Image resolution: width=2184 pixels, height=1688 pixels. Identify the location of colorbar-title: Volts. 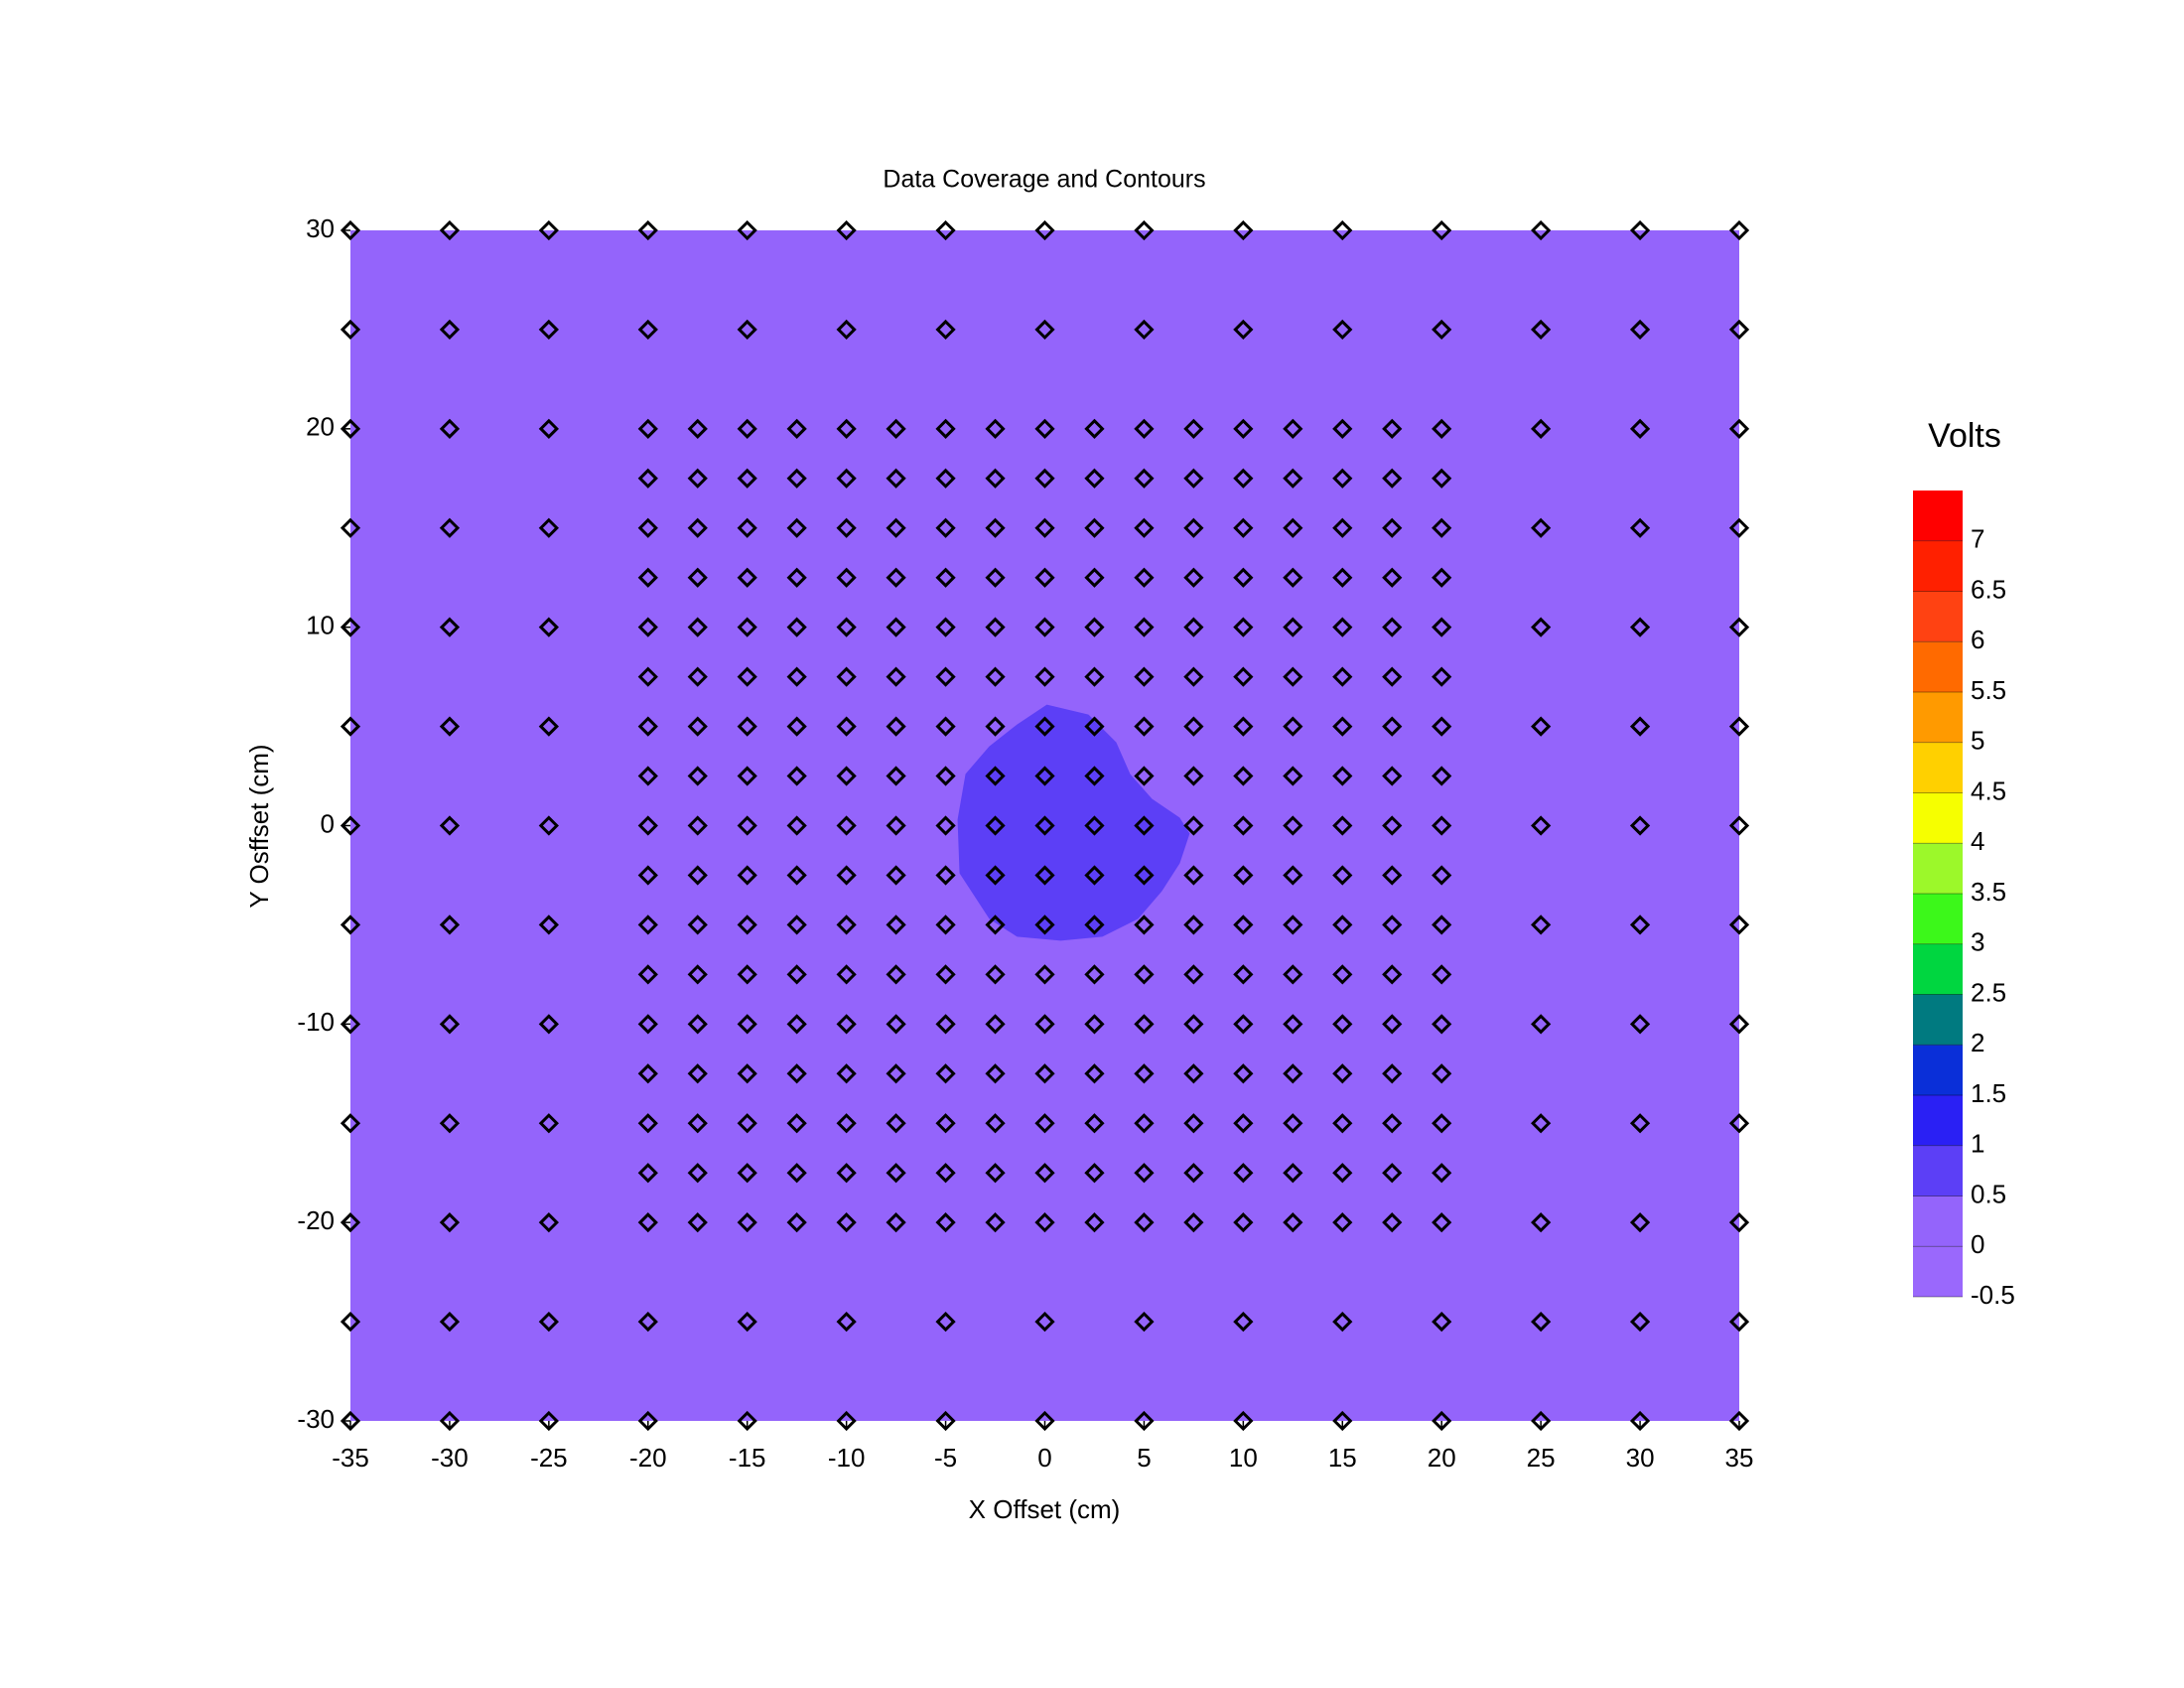
(1964, 436).